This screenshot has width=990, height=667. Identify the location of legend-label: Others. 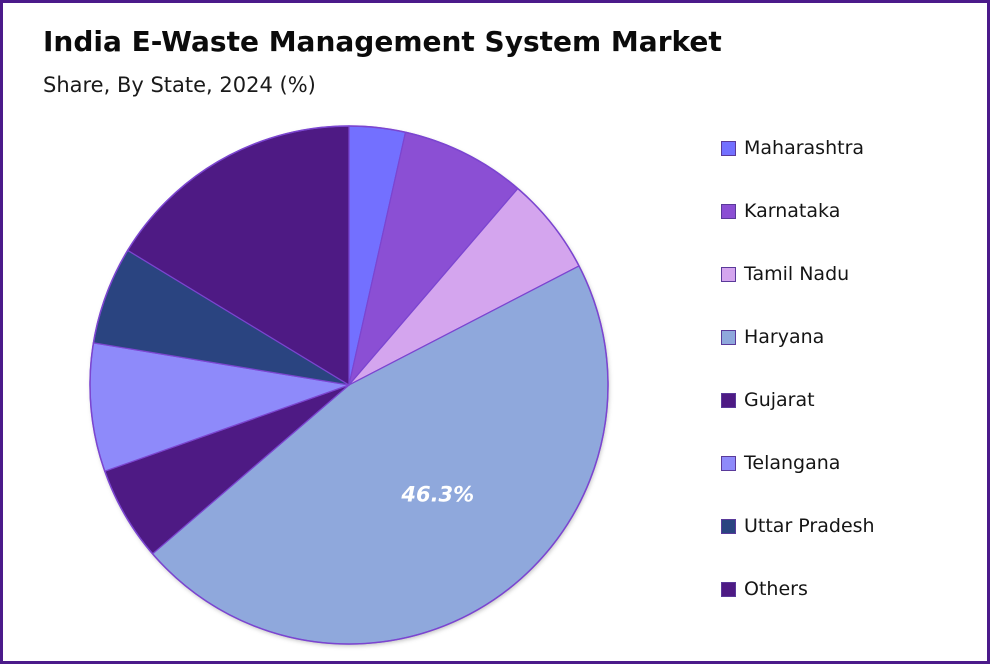
(776, 589).